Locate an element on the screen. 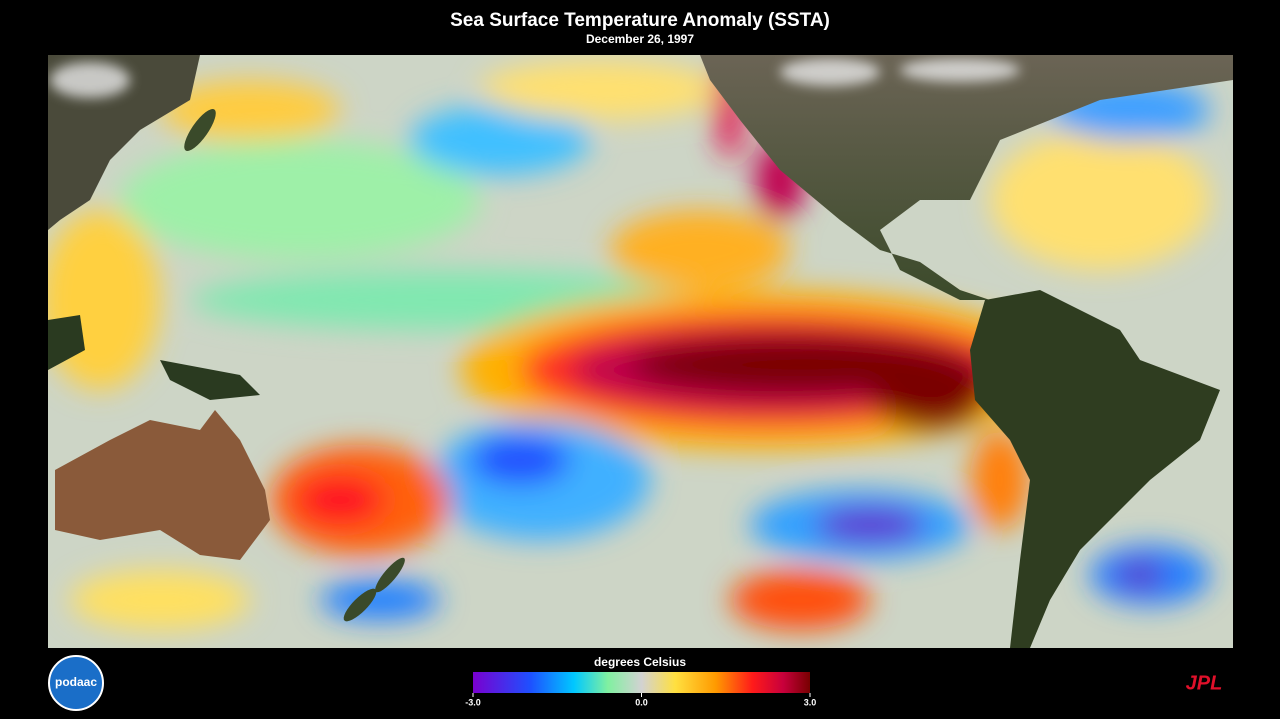  colorbar-ticks: -3.0 0.0 3.0 is located at coordinates (640, 700).